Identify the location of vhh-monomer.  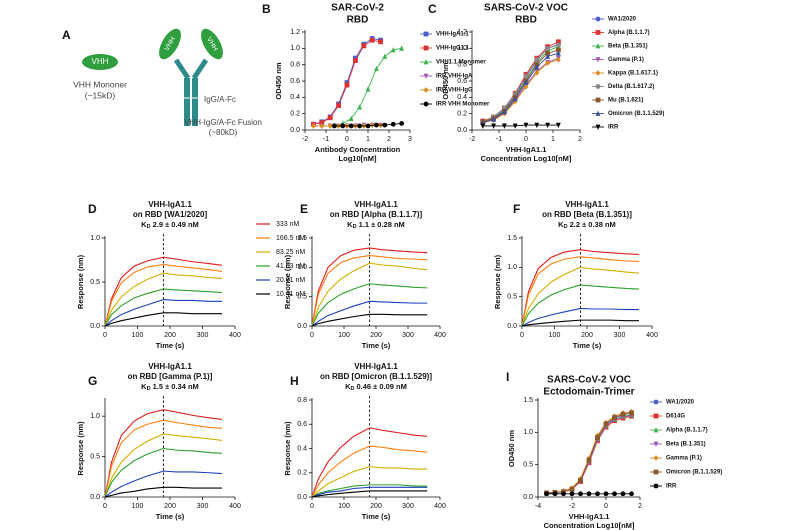
(100, 62).